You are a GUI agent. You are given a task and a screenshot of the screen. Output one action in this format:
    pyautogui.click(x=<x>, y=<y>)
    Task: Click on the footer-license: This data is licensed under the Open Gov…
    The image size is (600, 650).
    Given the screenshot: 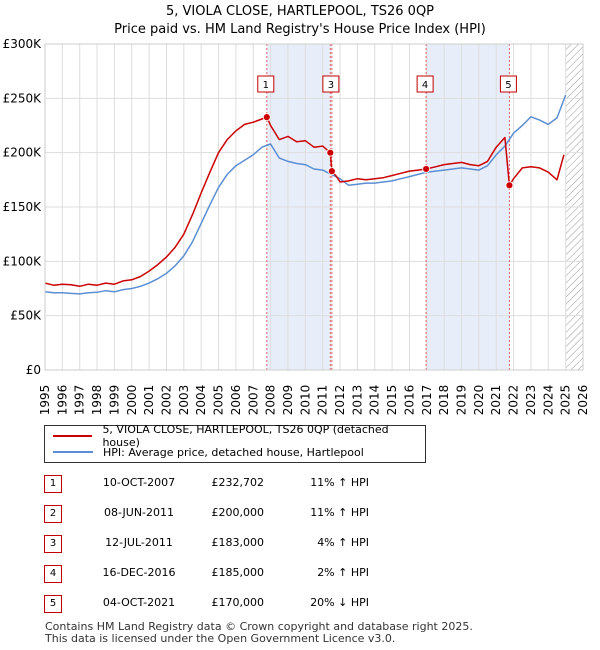 What is the action you would take?
    pyautogui.click(x=220, y=638)
    